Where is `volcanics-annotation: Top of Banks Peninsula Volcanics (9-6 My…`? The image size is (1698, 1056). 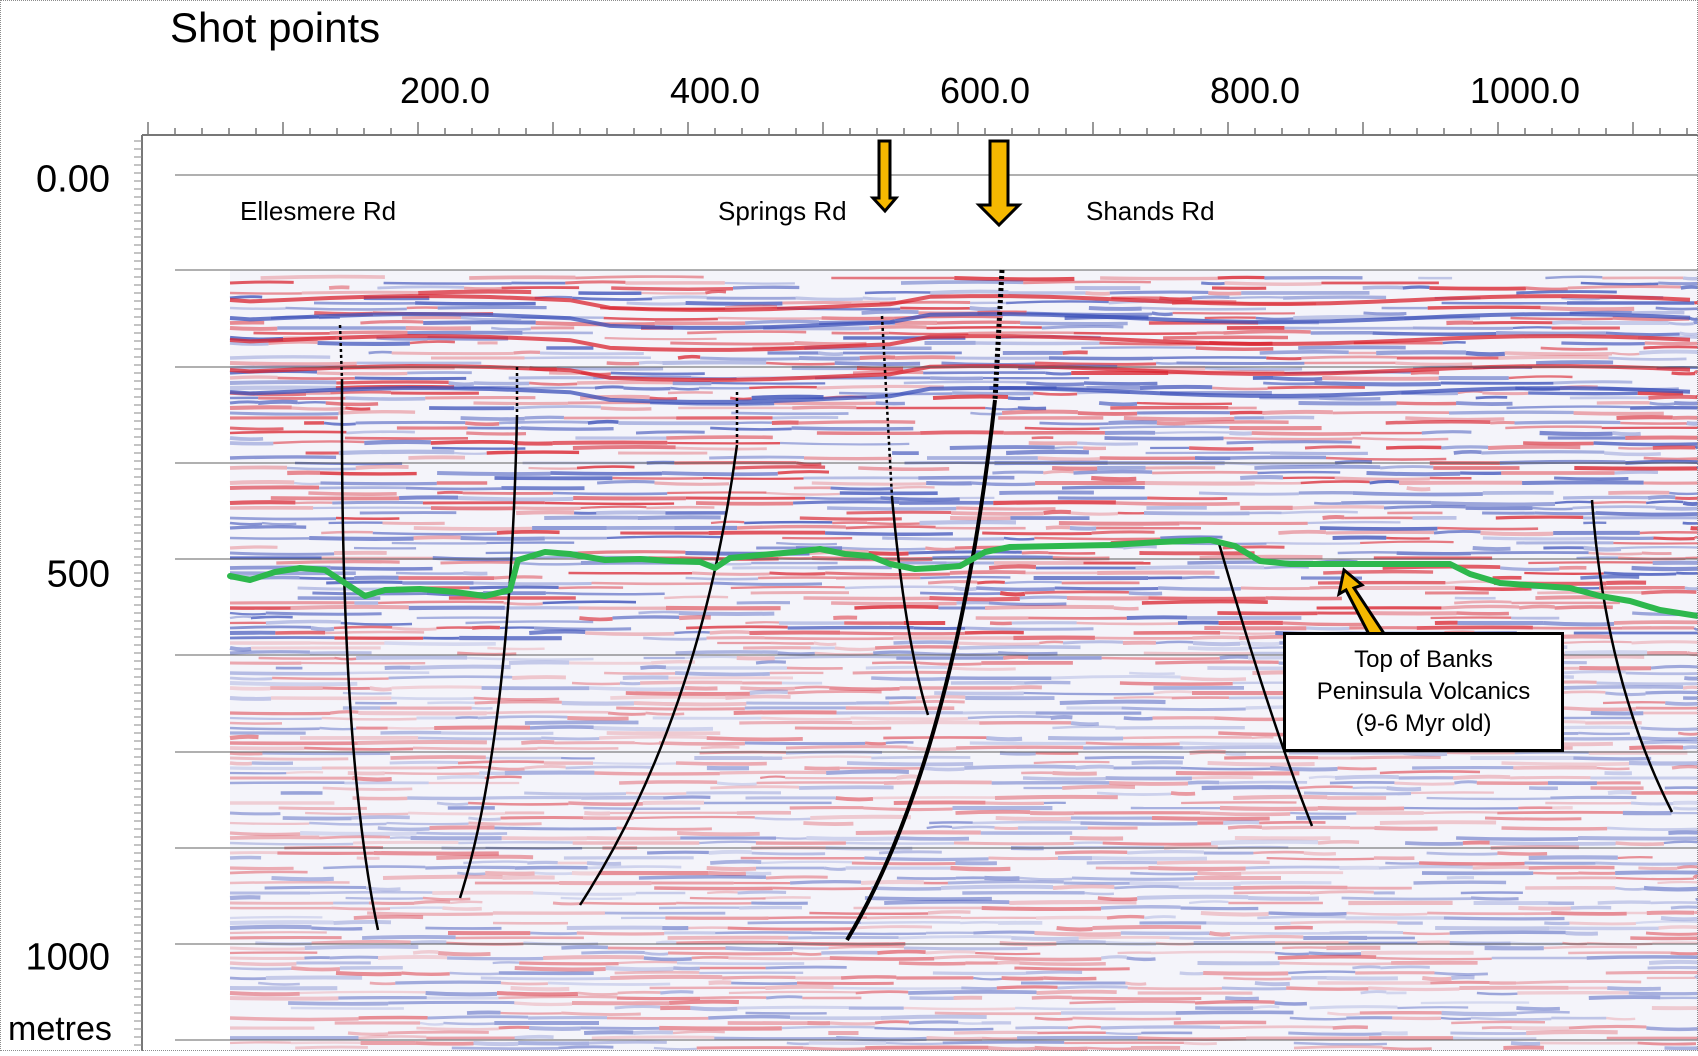 volcanics-annotation: Top of Banks Peninsula Volcanics (9-6 My… is located at coordinates (1423, 692).